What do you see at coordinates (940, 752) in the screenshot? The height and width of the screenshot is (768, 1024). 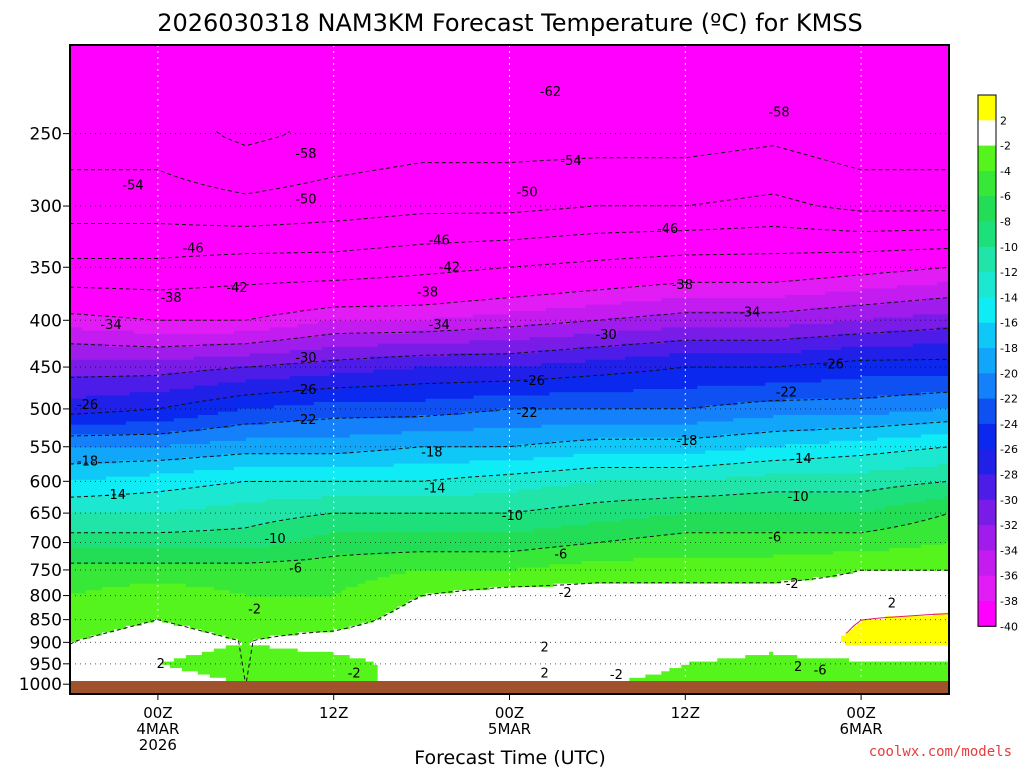 I see `credit-link: coolwx.com/models` at bounding box center [940, 752].